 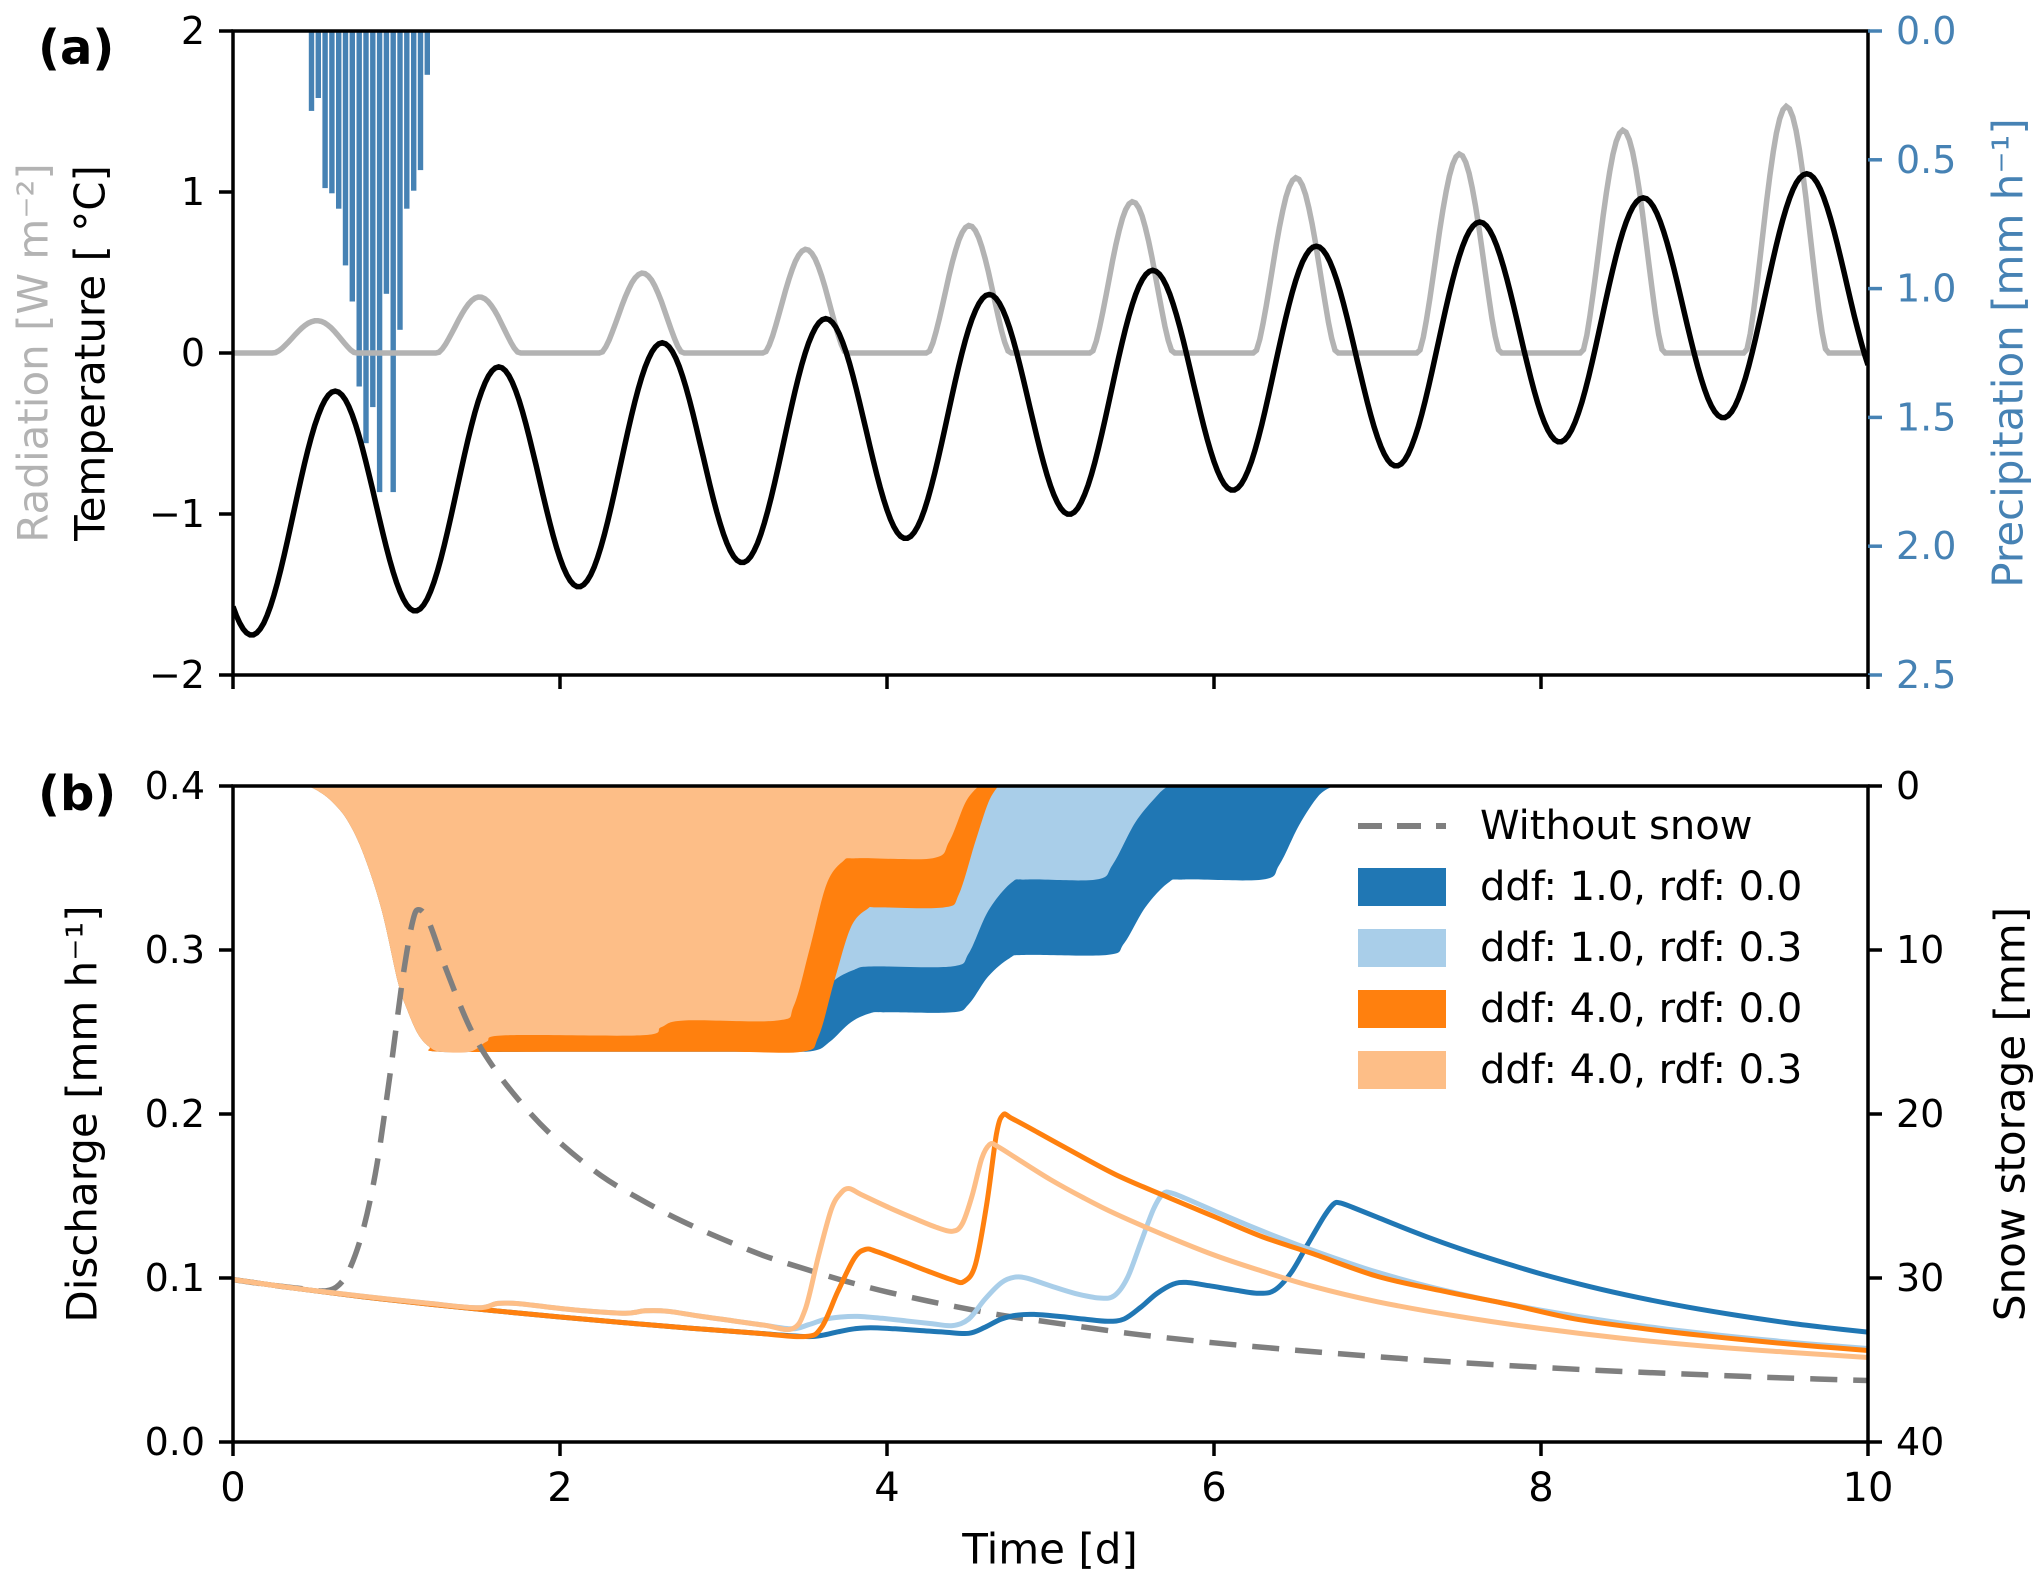 What do you see at coordinates (1920, 1278) in the screenshot?
I see `tick-label: 30` at bounding box center [1920, 1278].